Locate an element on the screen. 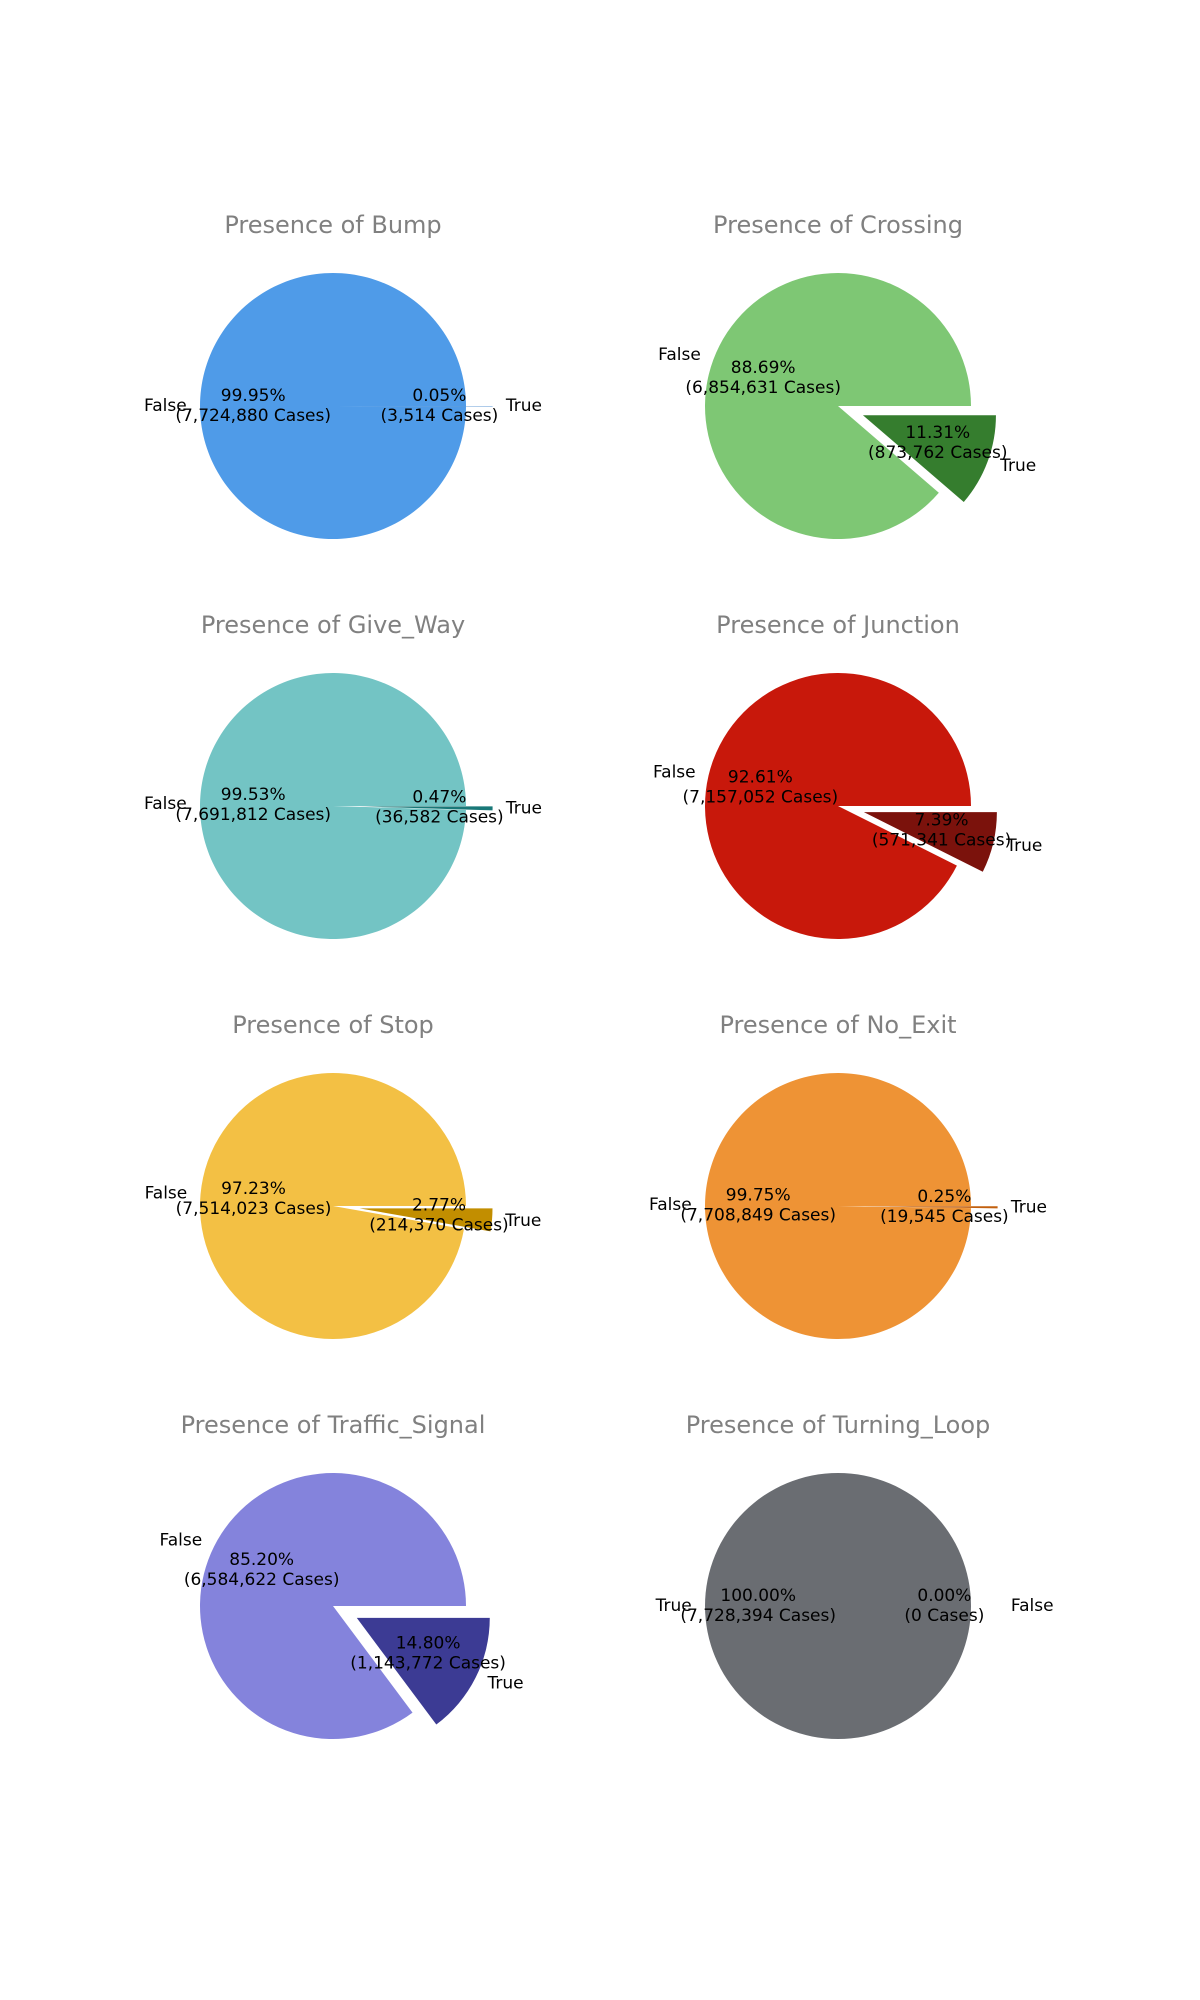 The width and height of the screenshot is (1200, 2000). slice-cases-true: (19,545 Cases) is located at coordinates (944, 1217).